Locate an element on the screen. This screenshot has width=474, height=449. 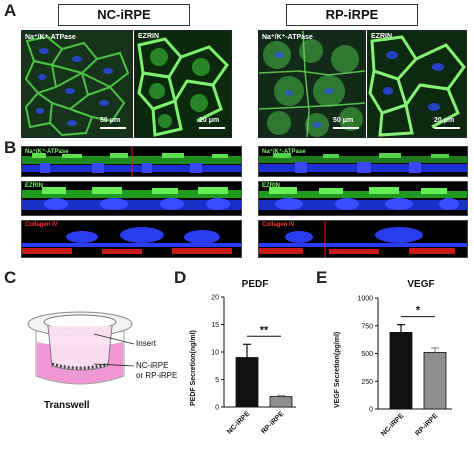
significance-mark: ** is located at coordinates (264, 330).